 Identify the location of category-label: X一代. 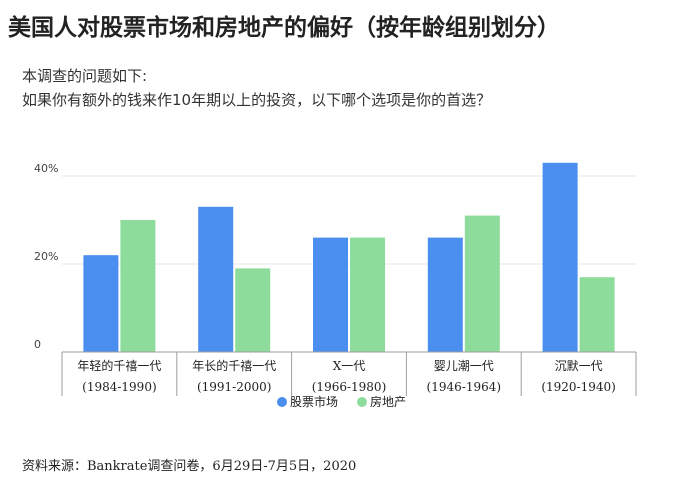
(349, 366).